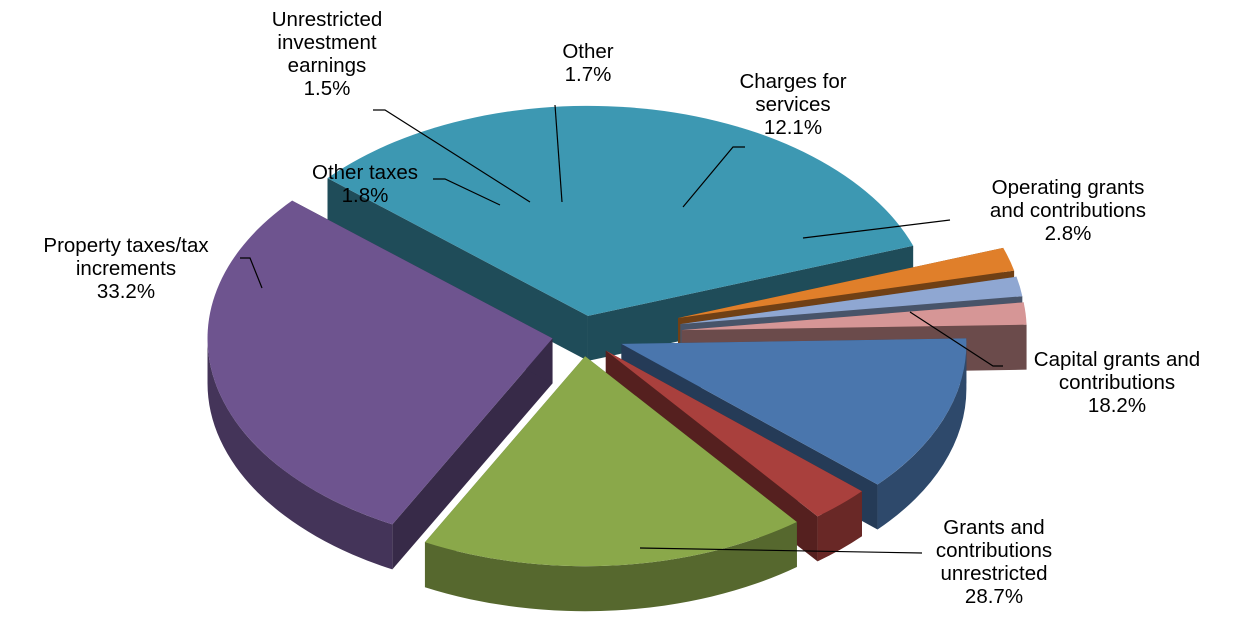 This screenshot has width=1241, height=625. What do you see at coordinates (993, 527) in the screenshot?
I see `data-label-line-grants-and-contributions-unrestricted: Grants and` at bounding box center [993, 527].